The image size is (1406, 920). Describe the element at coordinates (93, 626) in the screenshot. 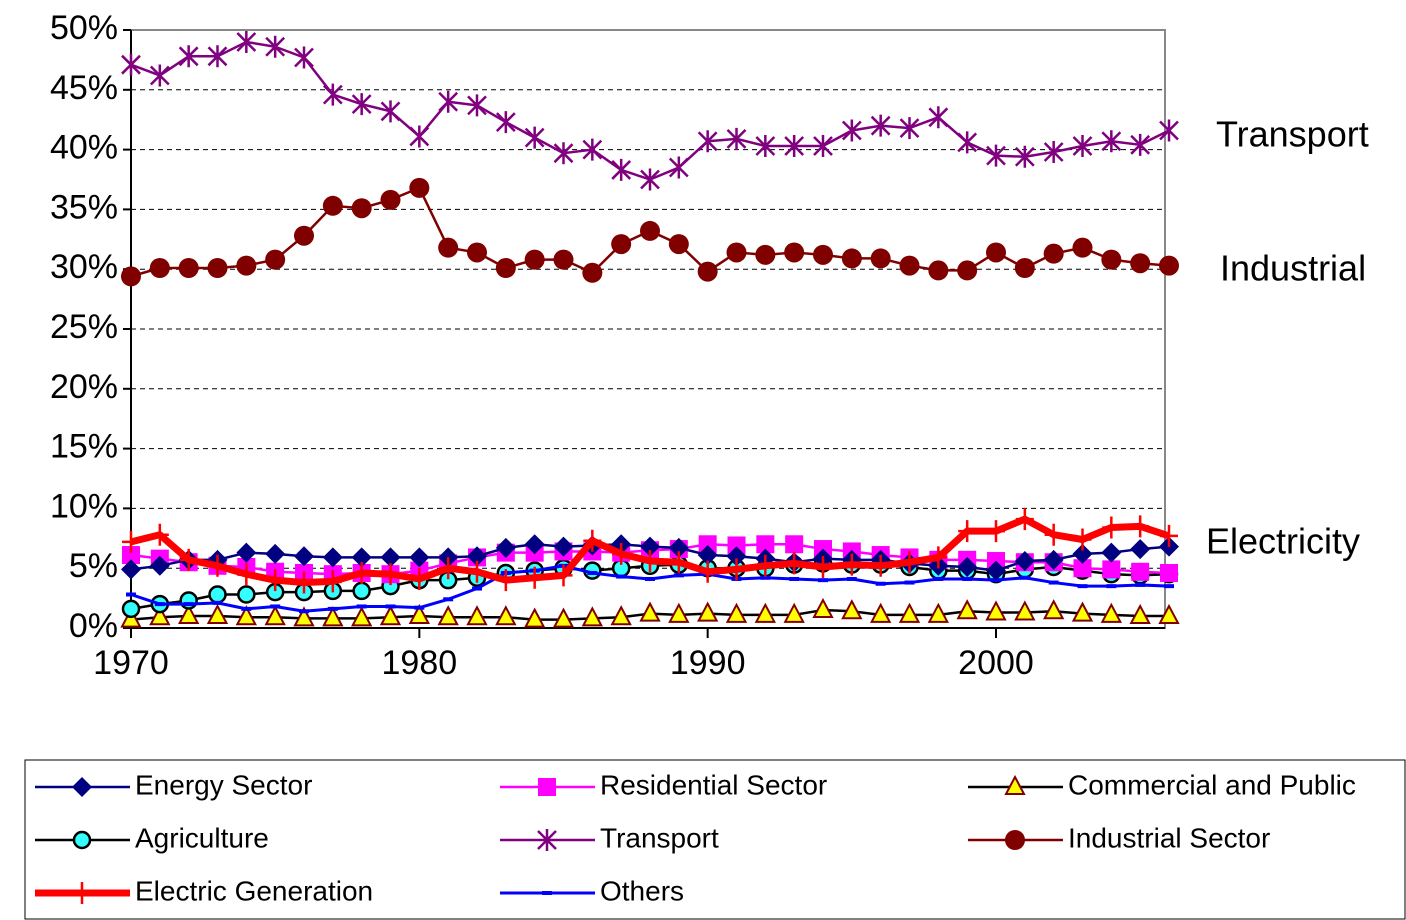

I see `y-tick-label: 0%` at that location.